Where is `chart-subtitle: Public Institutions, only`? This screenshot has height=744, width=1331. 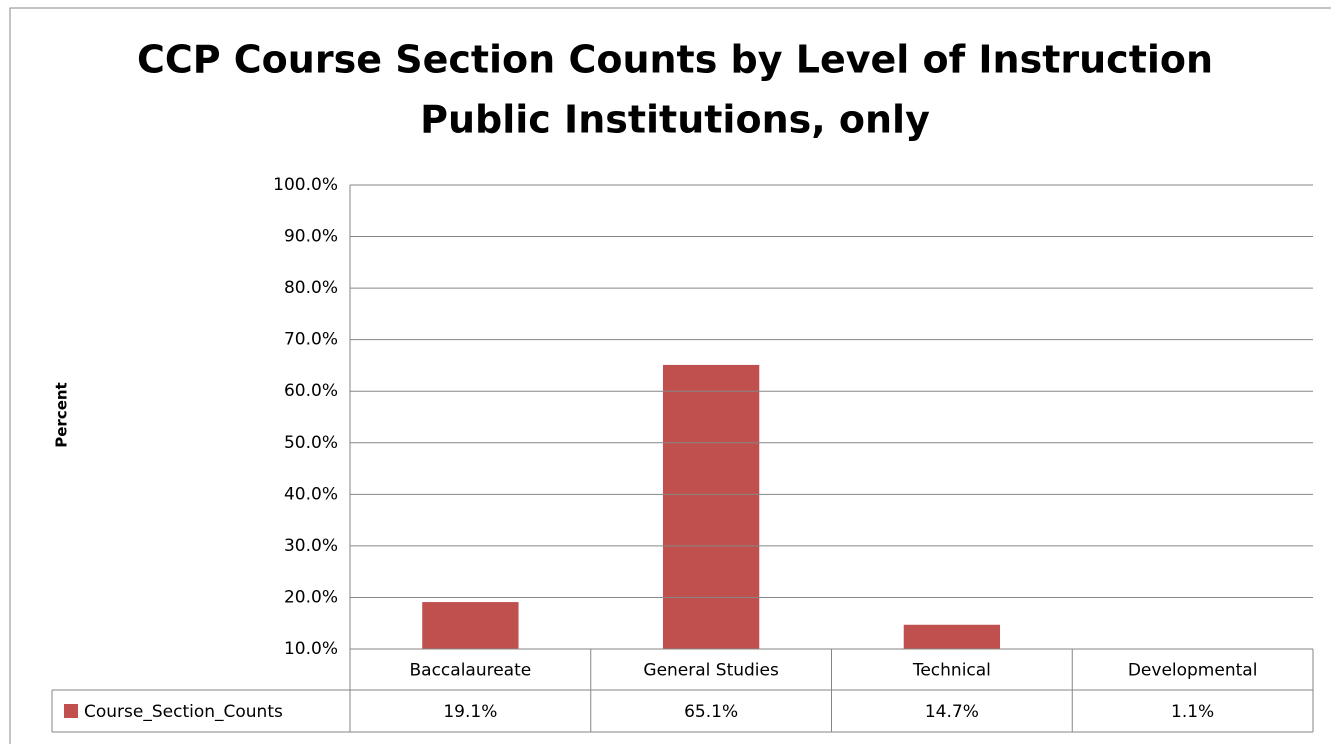 chart-subtitle: Public Institutions, only is located at coordinates (675, 120).